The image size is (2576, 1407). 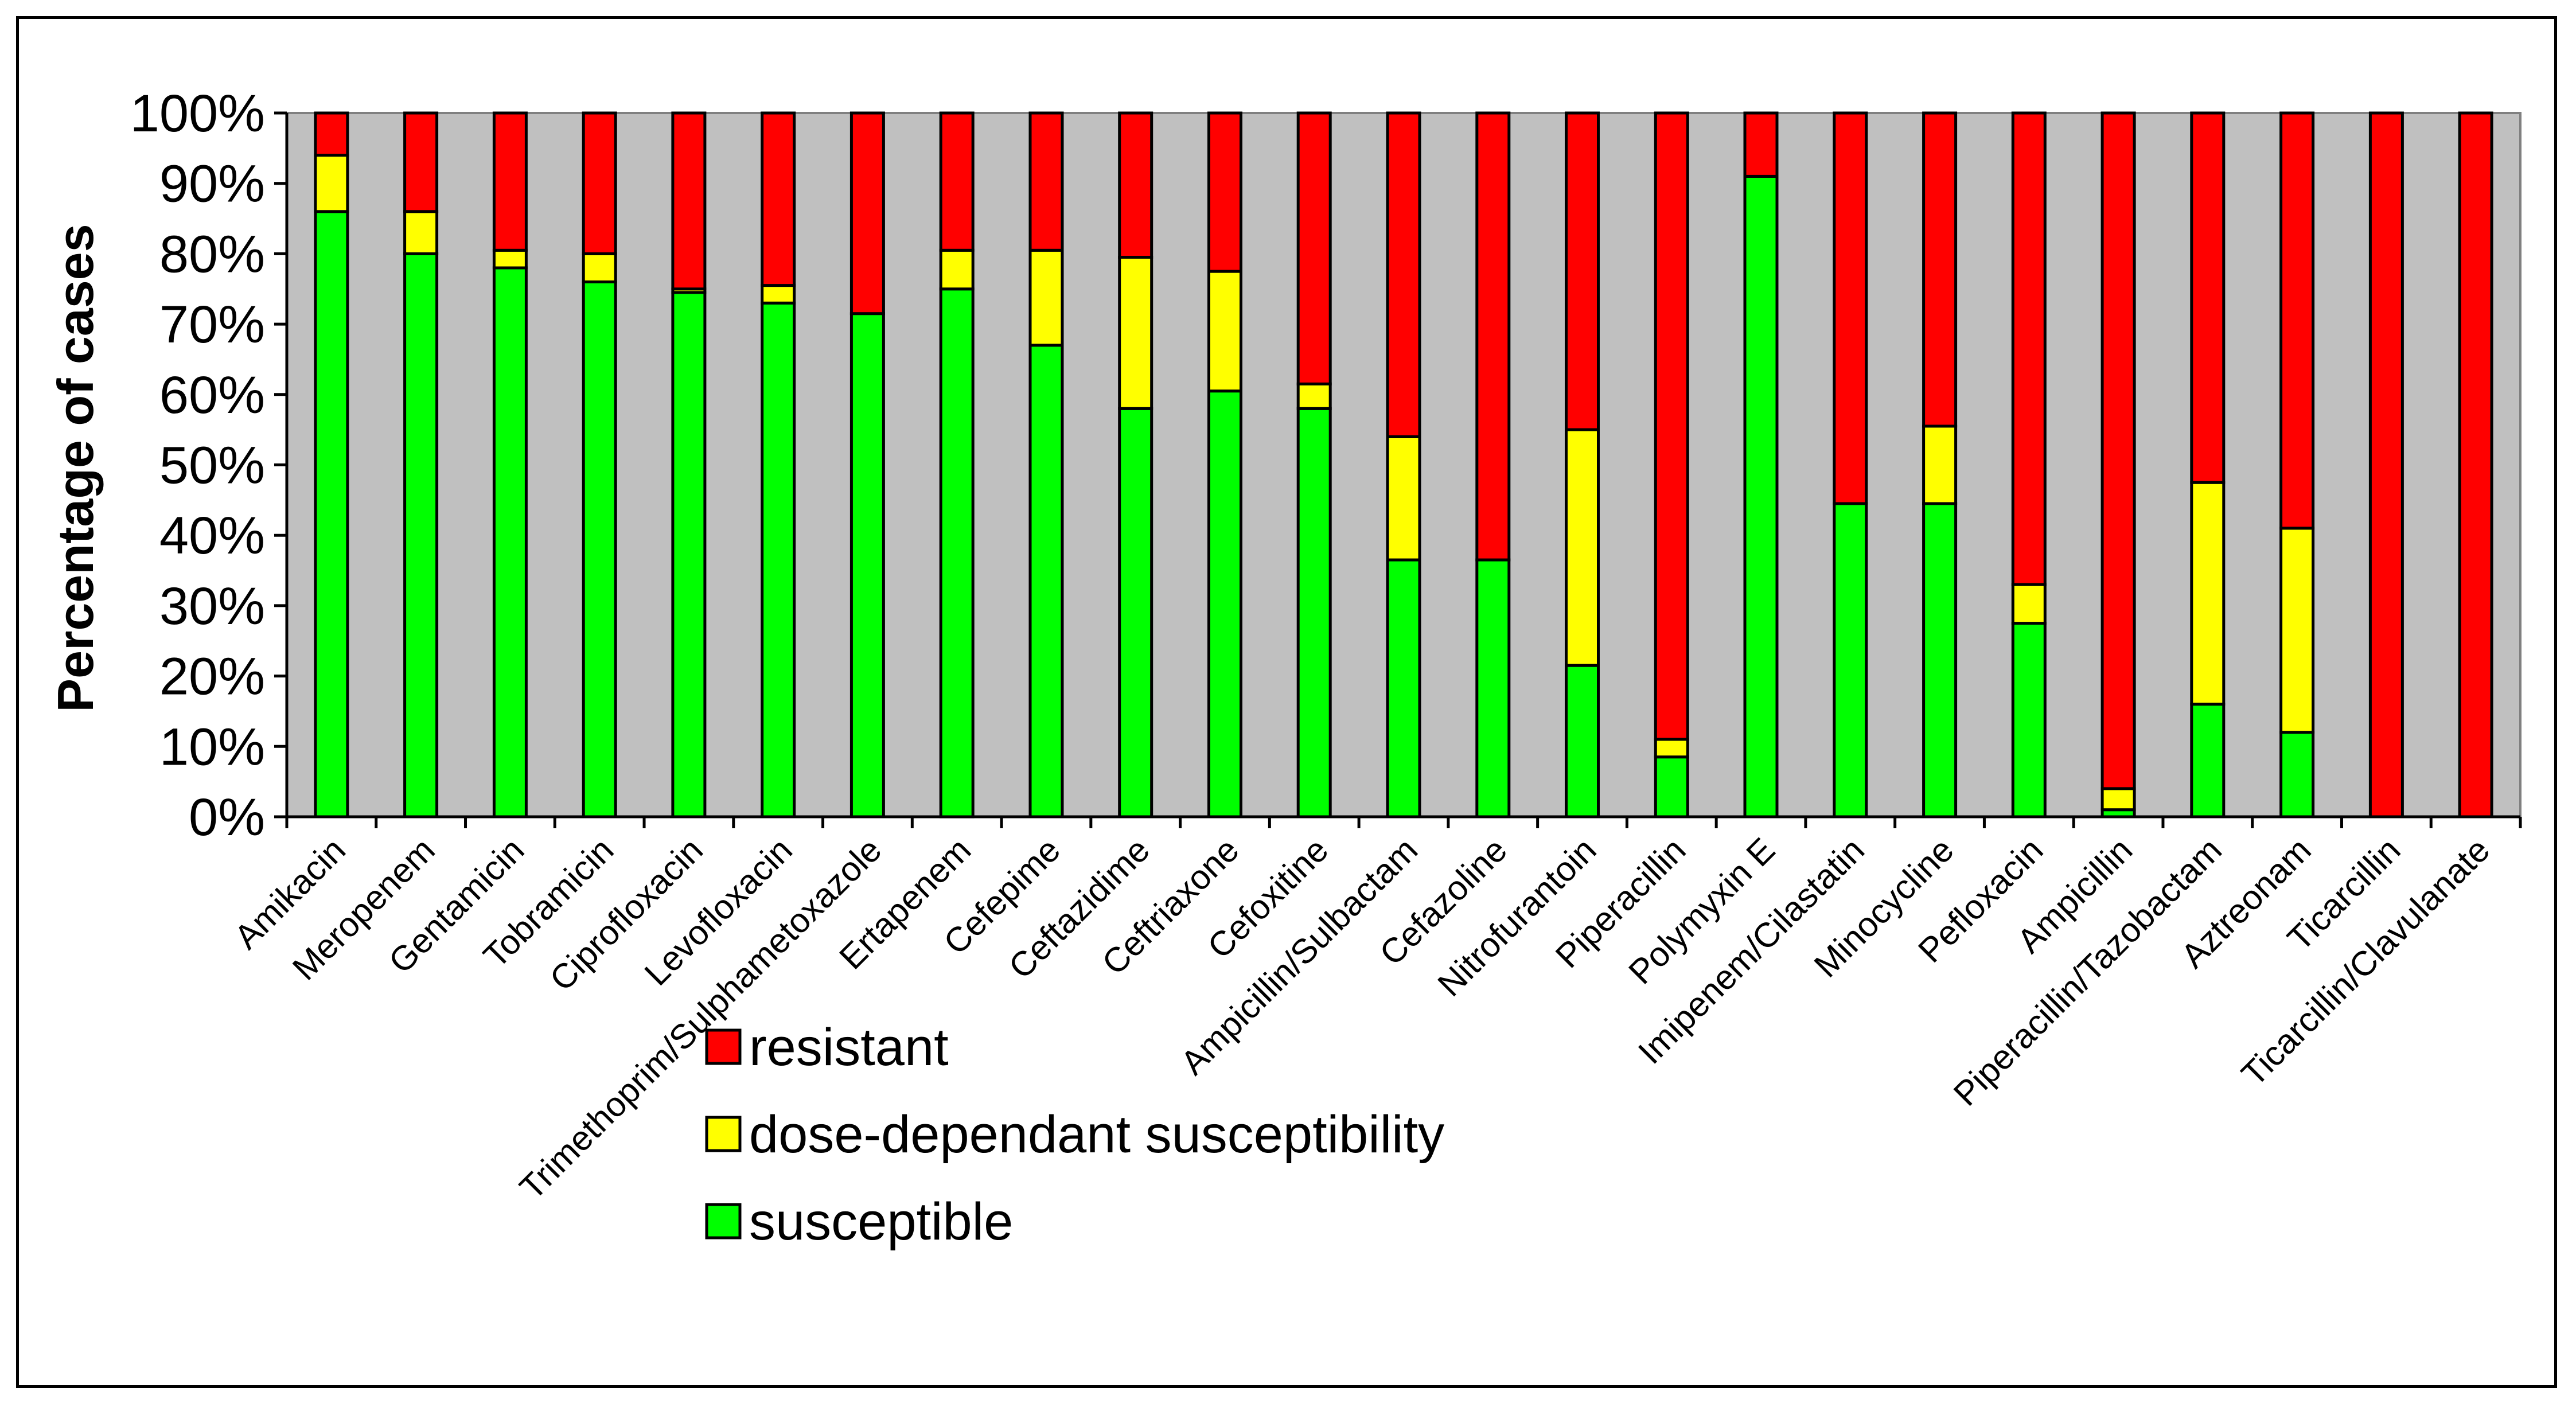 I want to click on bar-minocycline-dose-dependant-susceptibility, so click(x=1940, y=465).